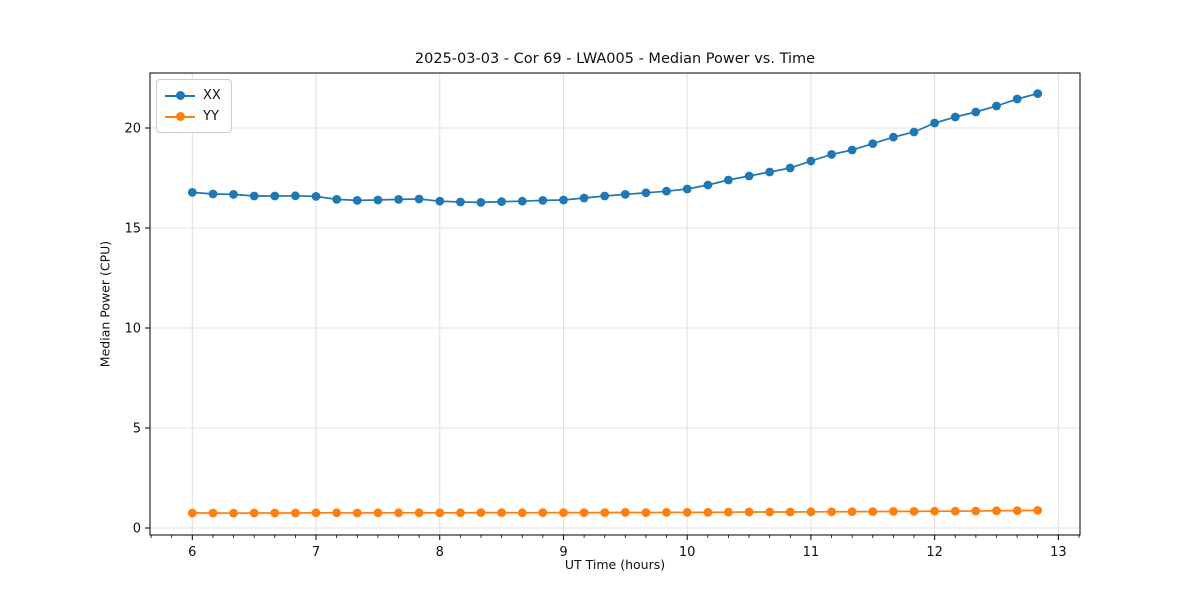 The height and width of the screenshot is (600, 1200). Describe the element at coordinates (137, 529) in the screenshot. I see `y-tick-label: 0` at that location.